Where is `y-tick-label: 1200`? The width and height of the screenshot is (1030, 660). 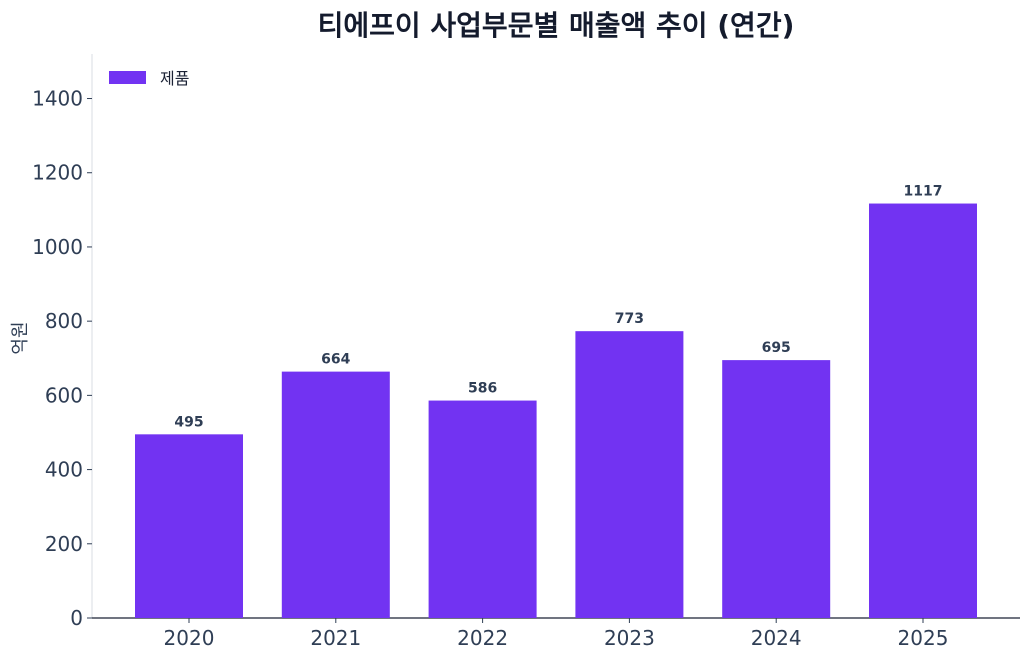
y-tick-label: 1200 is located at coordinates (57, 173).